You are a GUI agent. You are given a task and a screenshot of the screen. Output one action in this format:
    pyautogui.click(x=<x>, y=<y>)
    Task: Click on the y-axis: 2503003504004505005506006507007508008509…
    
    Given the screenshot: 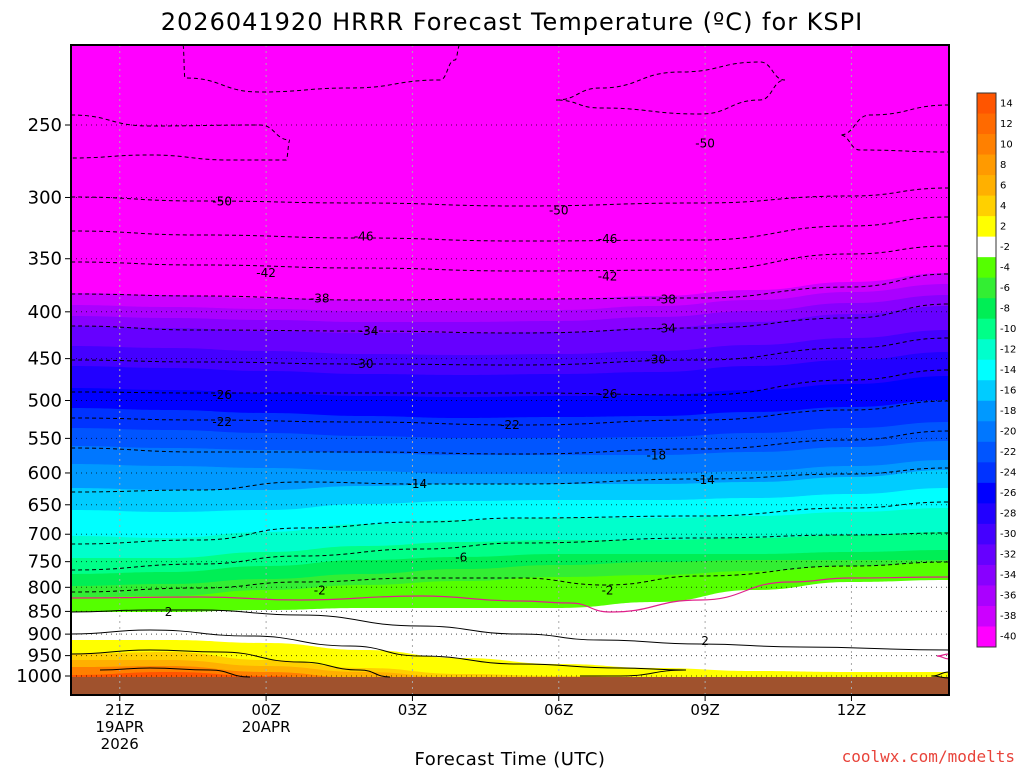 What is the action you would take?
    pyautogui.click(x=43, y=401)
    